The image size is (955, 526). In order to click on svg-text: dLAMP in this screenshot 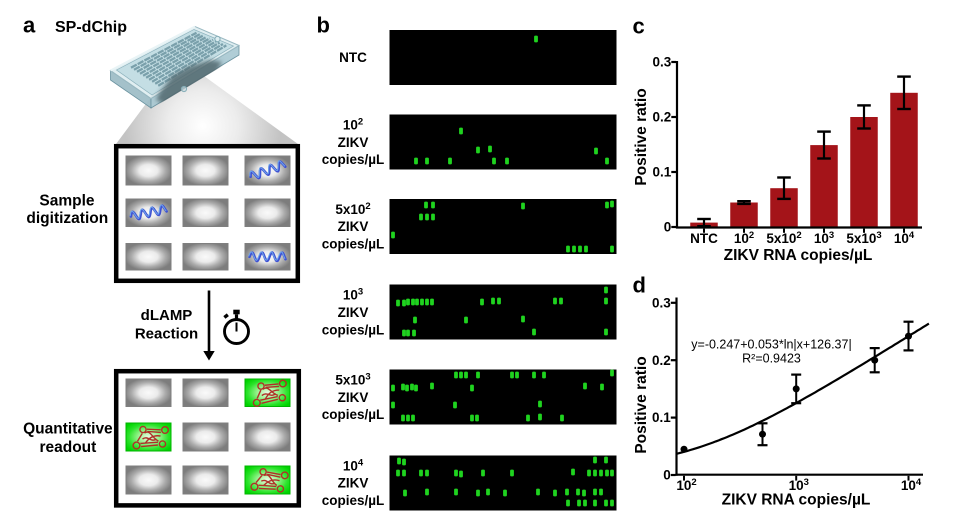, I will do `click(167, 315)`.